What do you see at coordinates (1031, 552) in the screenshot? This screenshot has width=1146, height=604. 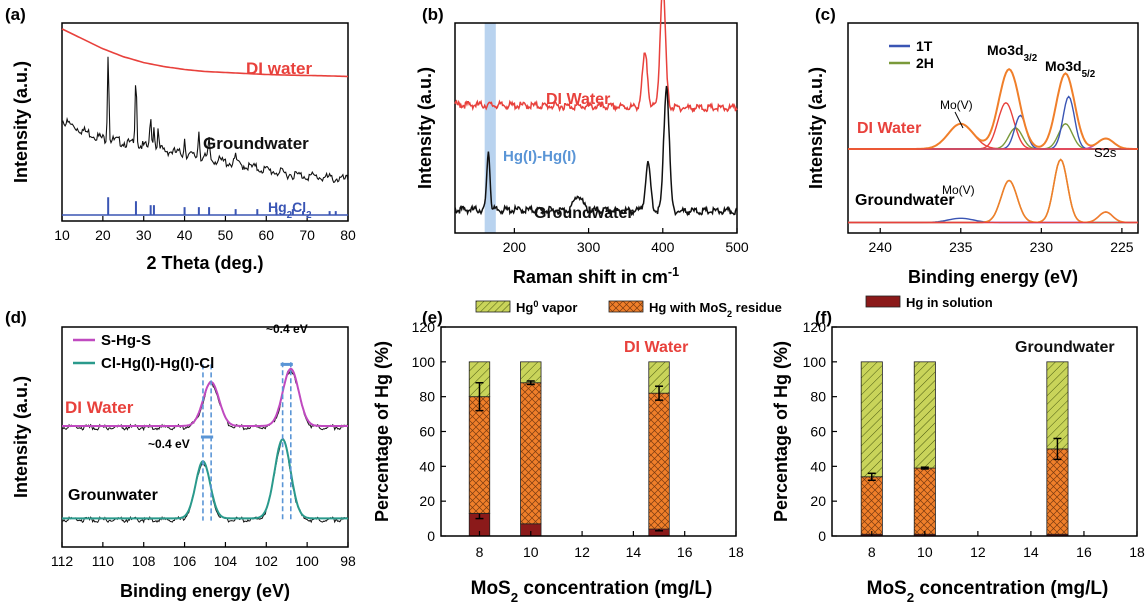 I see `x-tick-label: 14` at bounding box center [1031, 552].